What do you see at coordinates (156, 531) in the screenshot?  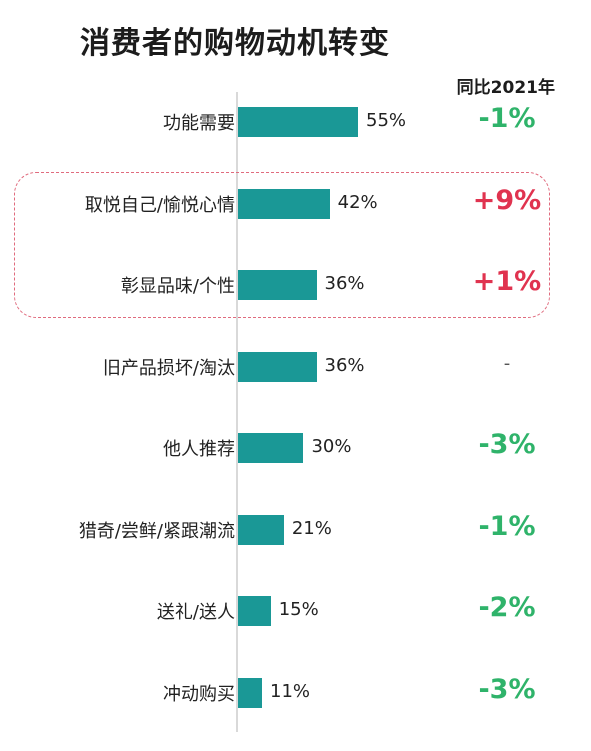 I see `category-label: 猎奇/尝鲜/紧跟潮流` at bounding box center [156, 531].